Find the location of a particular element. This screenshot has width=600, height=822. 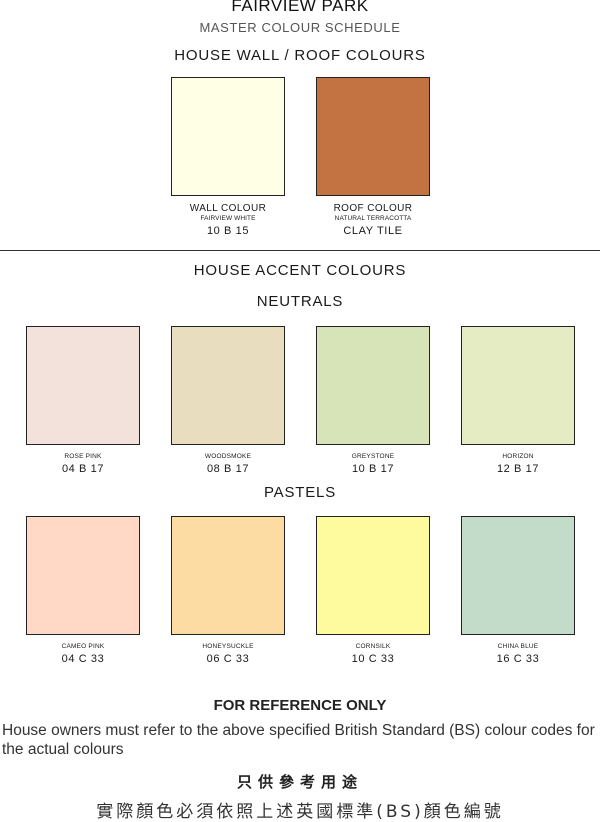

swatch-subname: NATURAL TERRACOTTA is located at coordinates (373, 218).